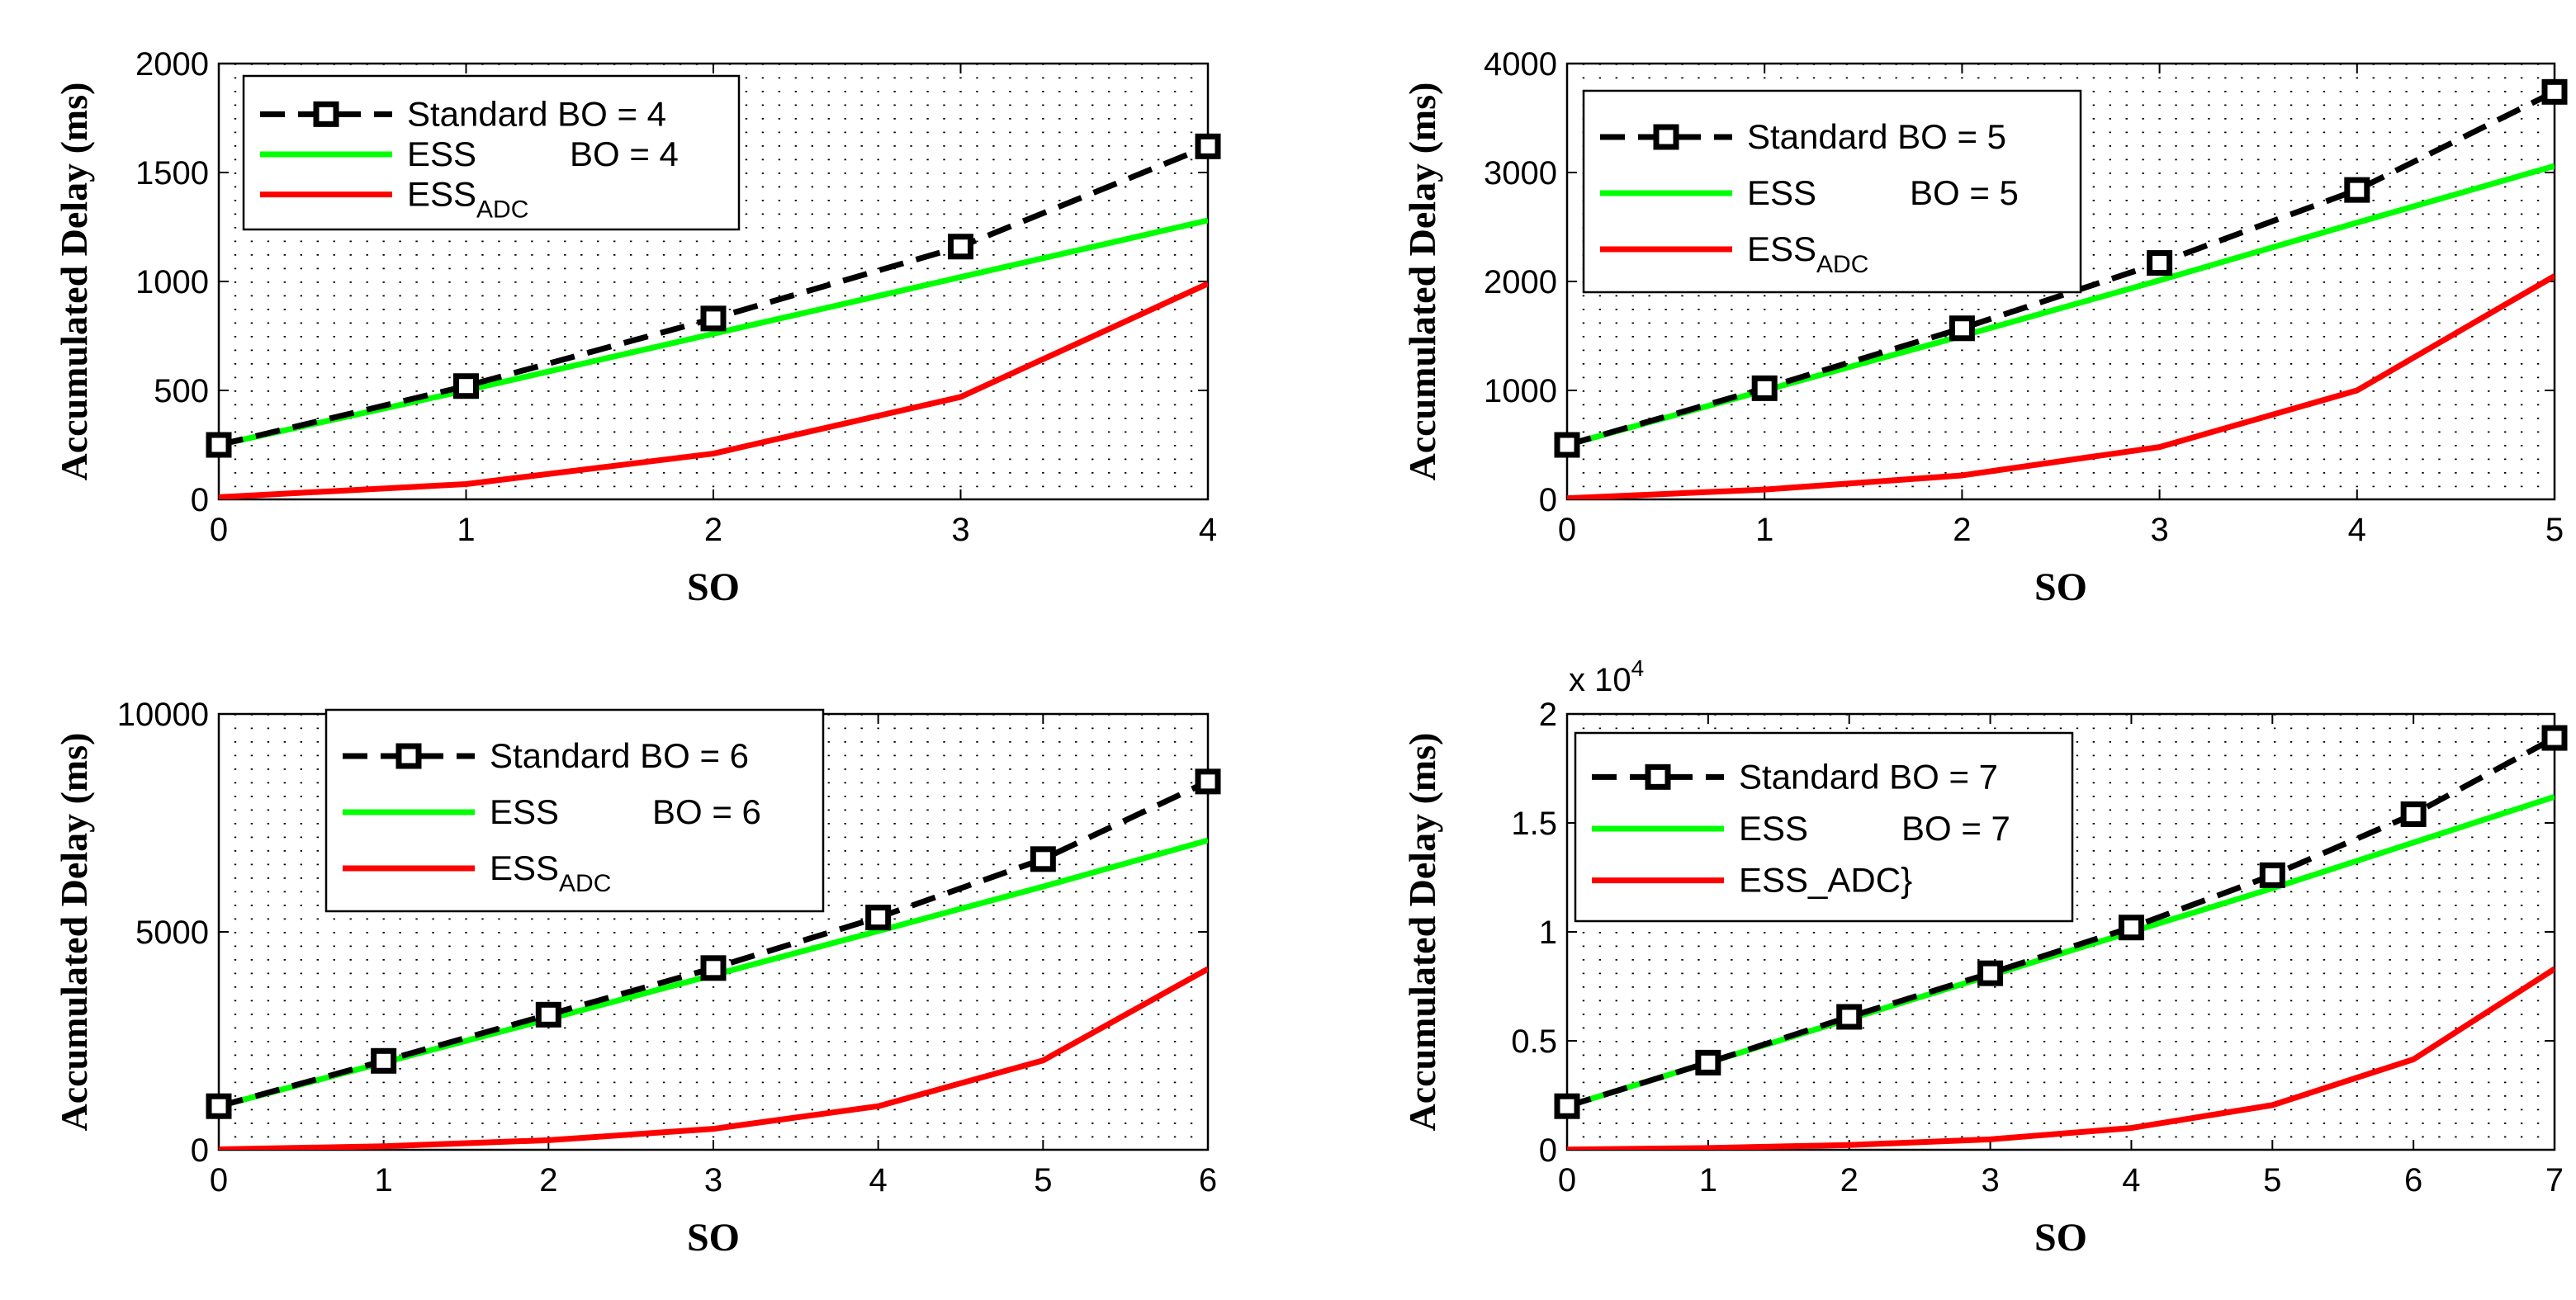 The height and width of the screenshot is (1300, 2576). I want to click on y-tick-label: 1000, so click(172, 282).